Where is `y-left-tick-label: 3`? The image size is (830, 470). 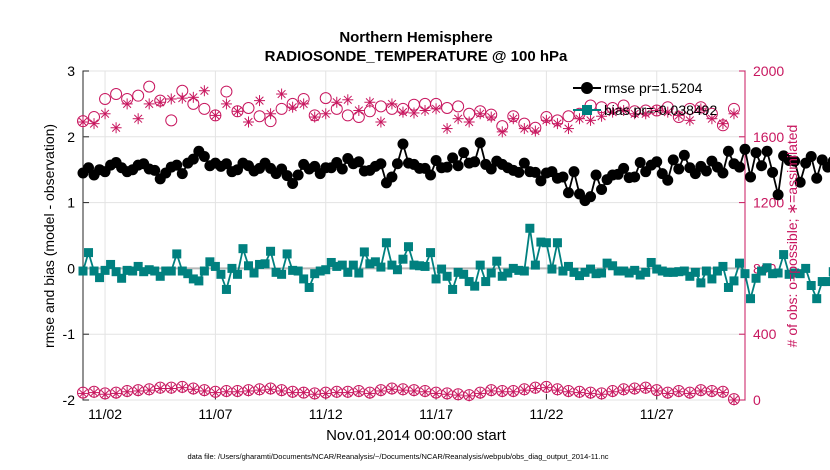 y-left-tick-label: 3 is located at coordinates (71, 71).